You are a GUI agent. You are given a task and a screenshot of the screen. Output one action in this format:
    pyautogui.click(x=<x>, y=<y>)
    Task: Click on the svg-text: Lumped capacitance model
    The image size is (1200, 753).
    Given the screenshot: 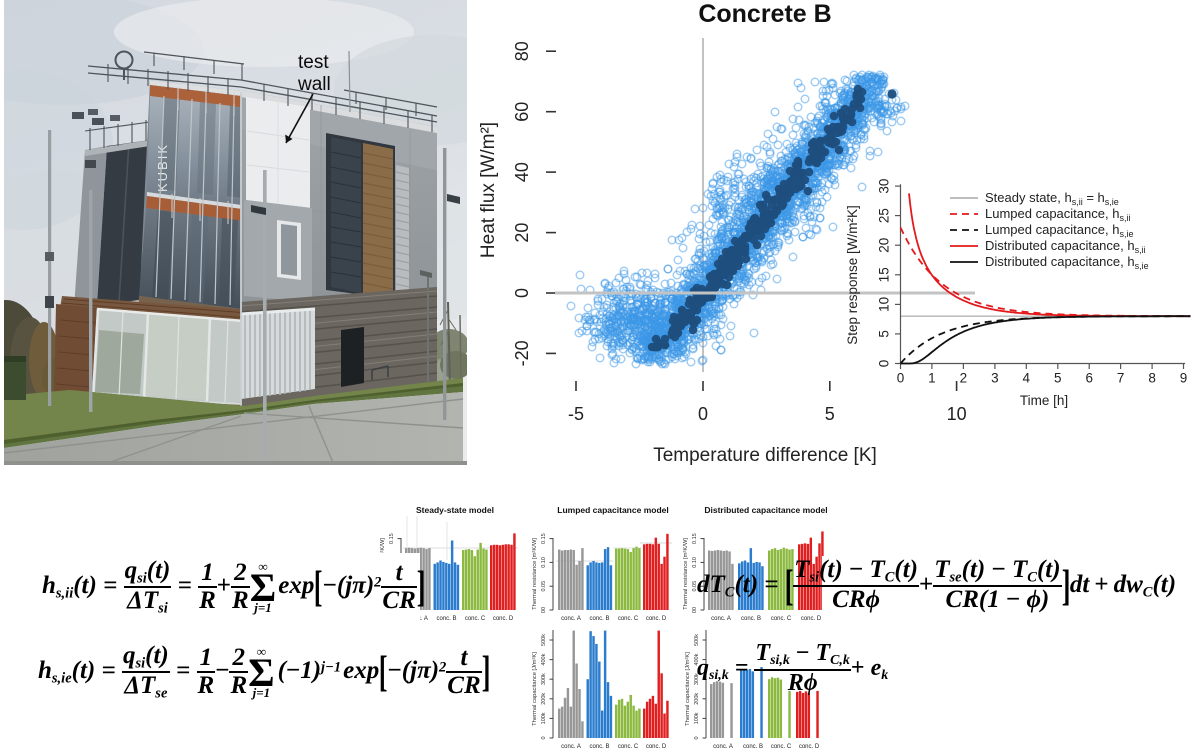 What is the action you would take?
    pyautogui.click(x=612, y=510)
    